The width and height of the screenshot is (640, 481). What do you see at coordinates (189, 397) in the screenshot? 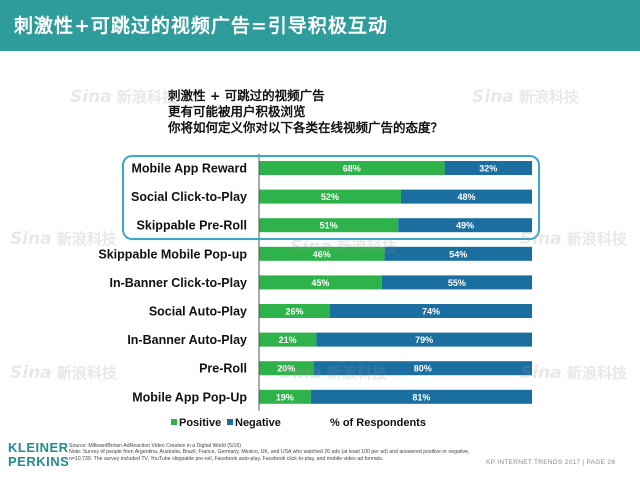
I see `category-label: Mobile App Pop-Up` at bounding box center [189, 397].